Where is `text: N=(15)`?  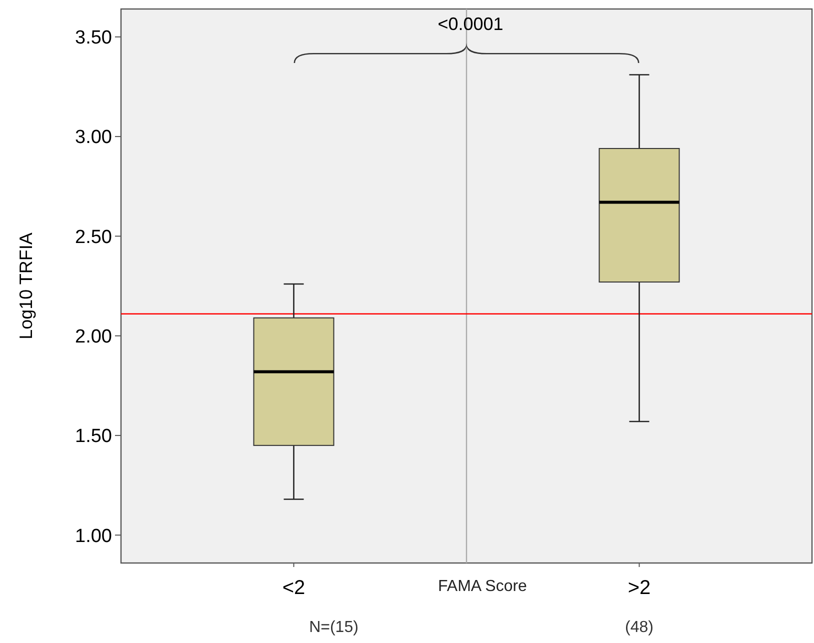
text: N=(15) is located at coordinates (333, 627).